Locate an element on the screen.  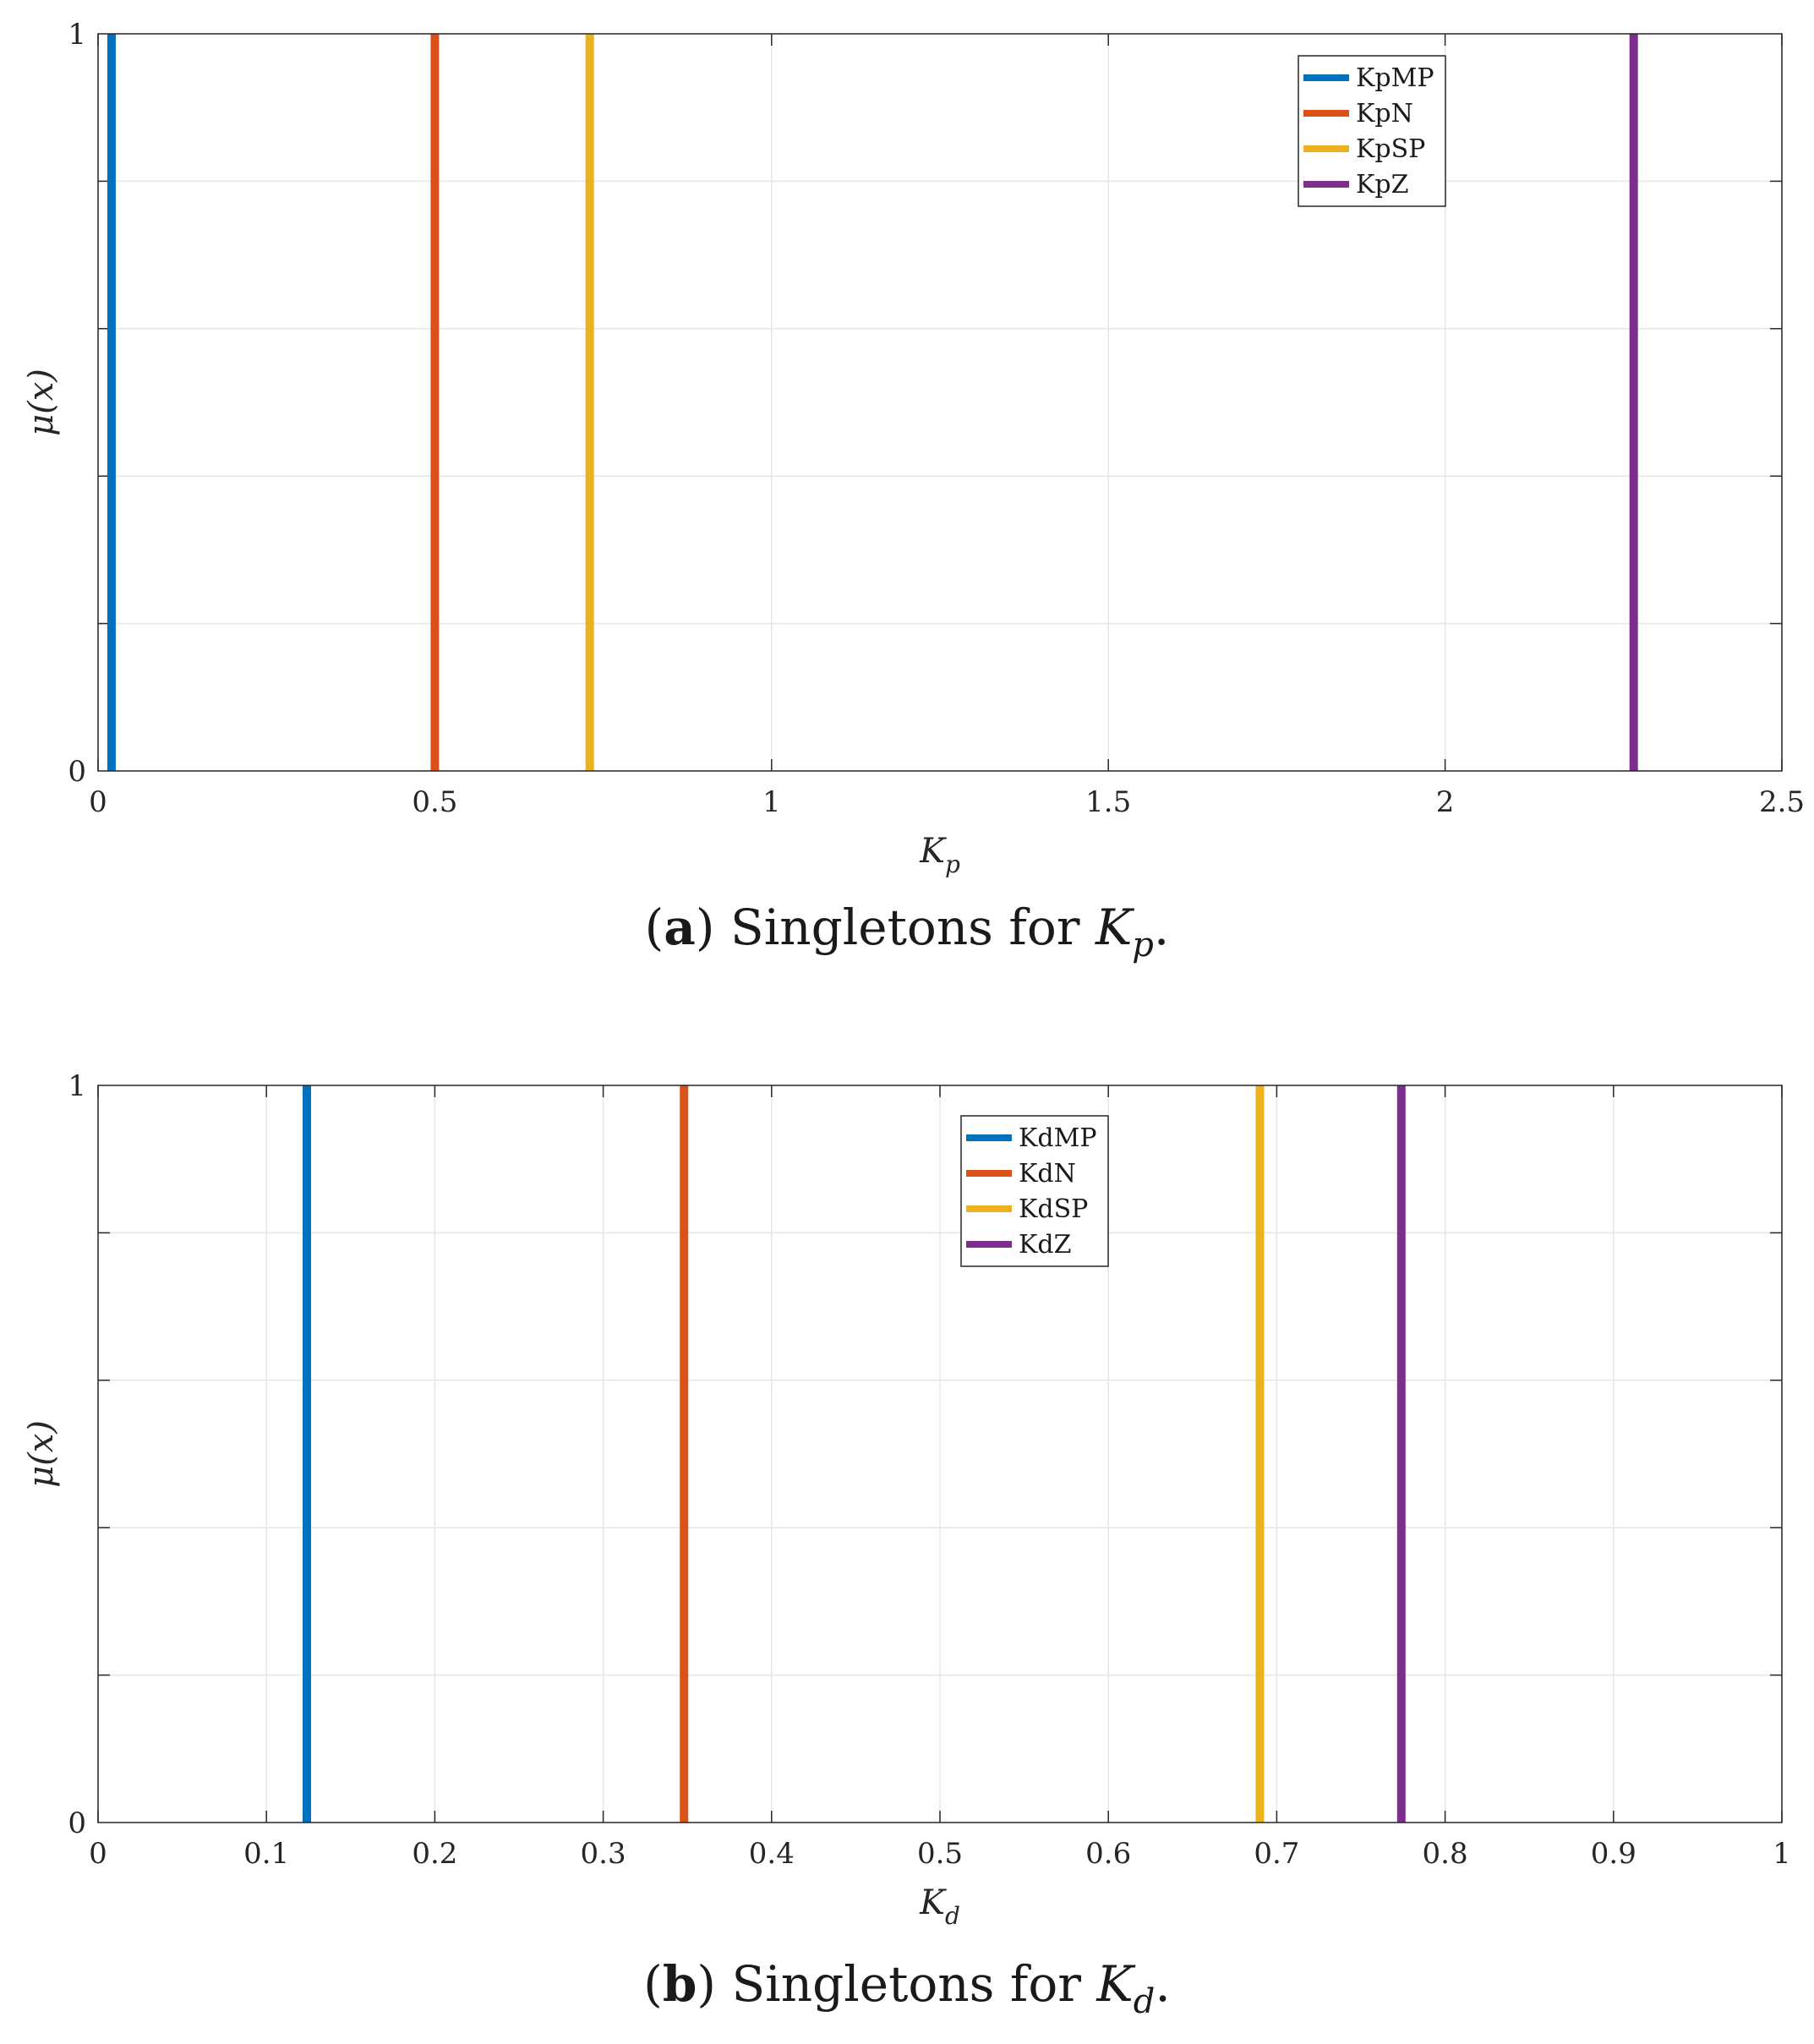
x-axis-label: Kp is located at coordinates (939, 855).